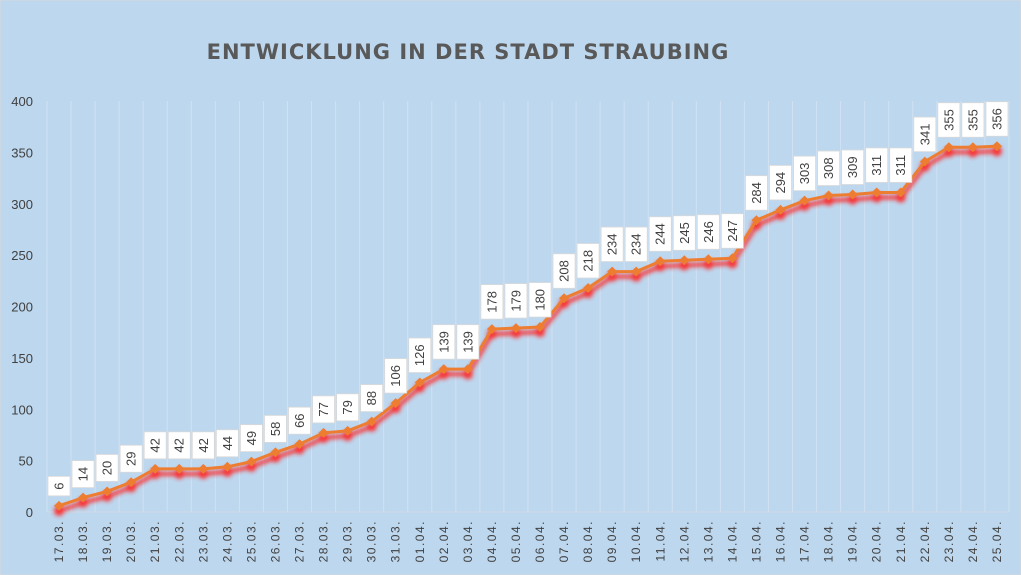 This screenshot has width=1021, height=575. What do you see at coordinates (805, 541) in the screenshot?
I see `x-tick-label: 17.04.` at bounding box center [805, 541].